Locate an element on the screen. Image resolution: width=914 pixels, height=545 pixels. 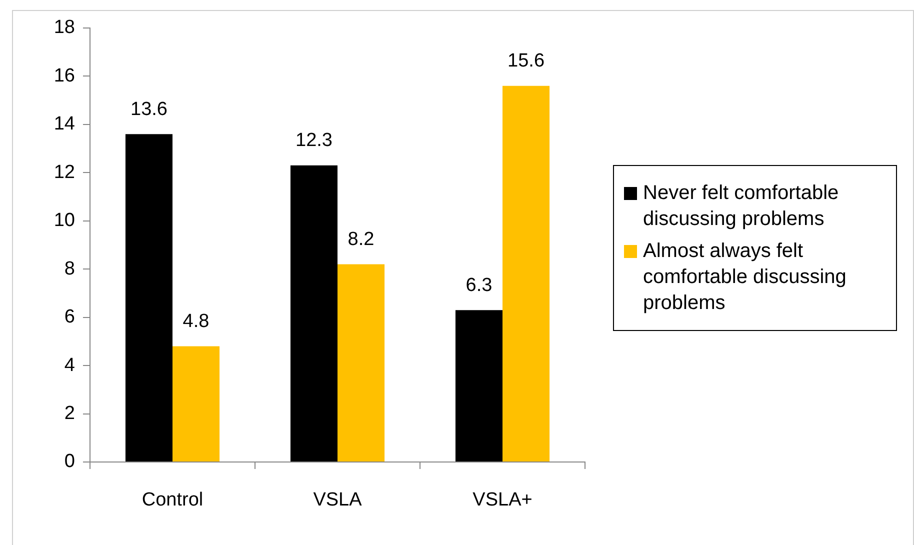
legend-label: Never felt comfortable discussing problems is located at coordinates (741, 206).